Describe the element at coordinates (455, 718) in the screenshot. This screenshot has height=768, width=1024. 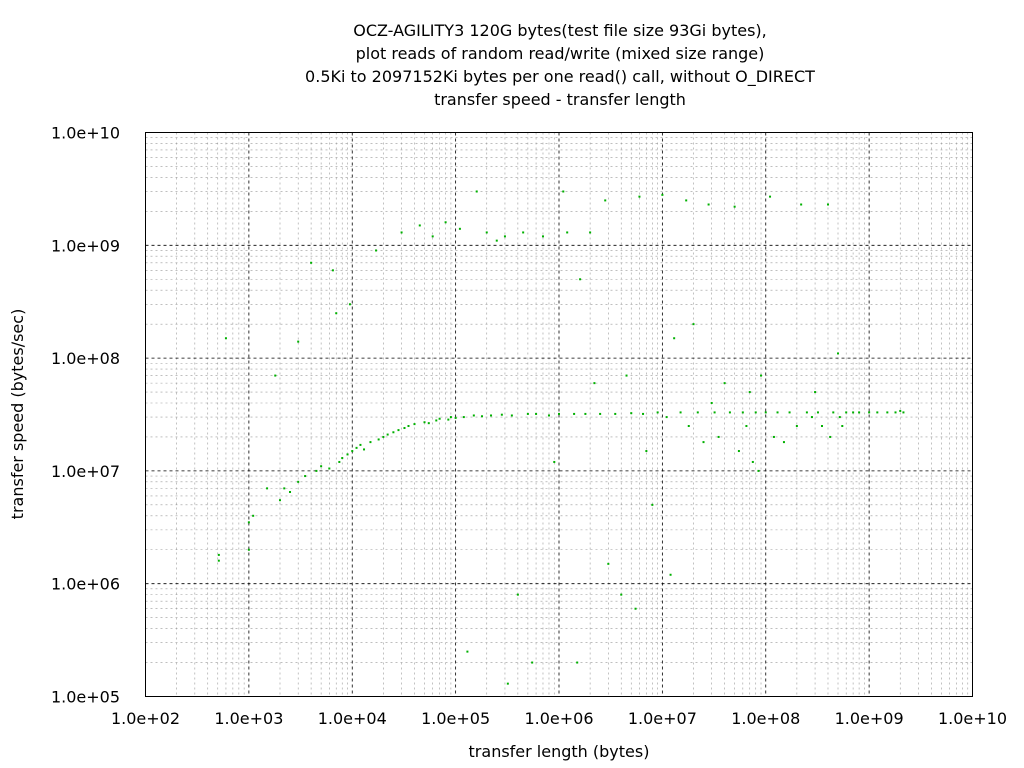
I see `x-tick-label: 1.0e+05` at that location.